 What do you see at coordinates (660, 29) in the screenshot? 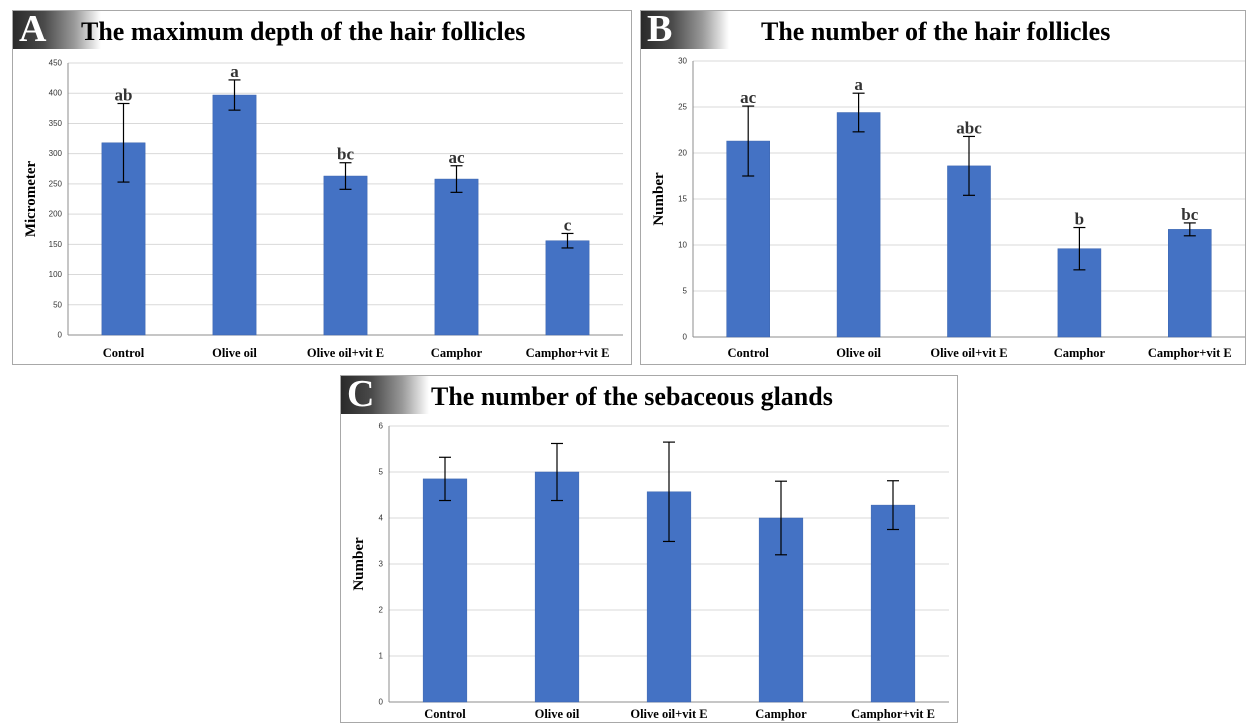
I see `panel-letter-b: B` at bounding box center [660, 29].